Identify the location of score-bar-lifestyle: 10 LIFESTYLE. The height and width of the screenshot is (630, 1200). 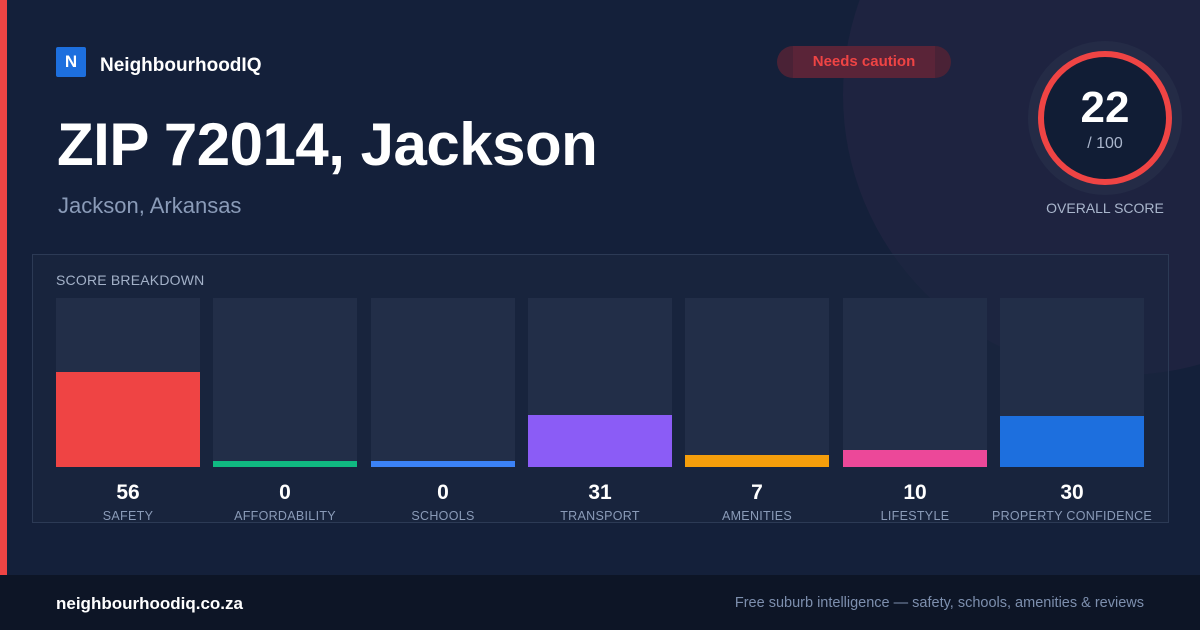
(915, 410).